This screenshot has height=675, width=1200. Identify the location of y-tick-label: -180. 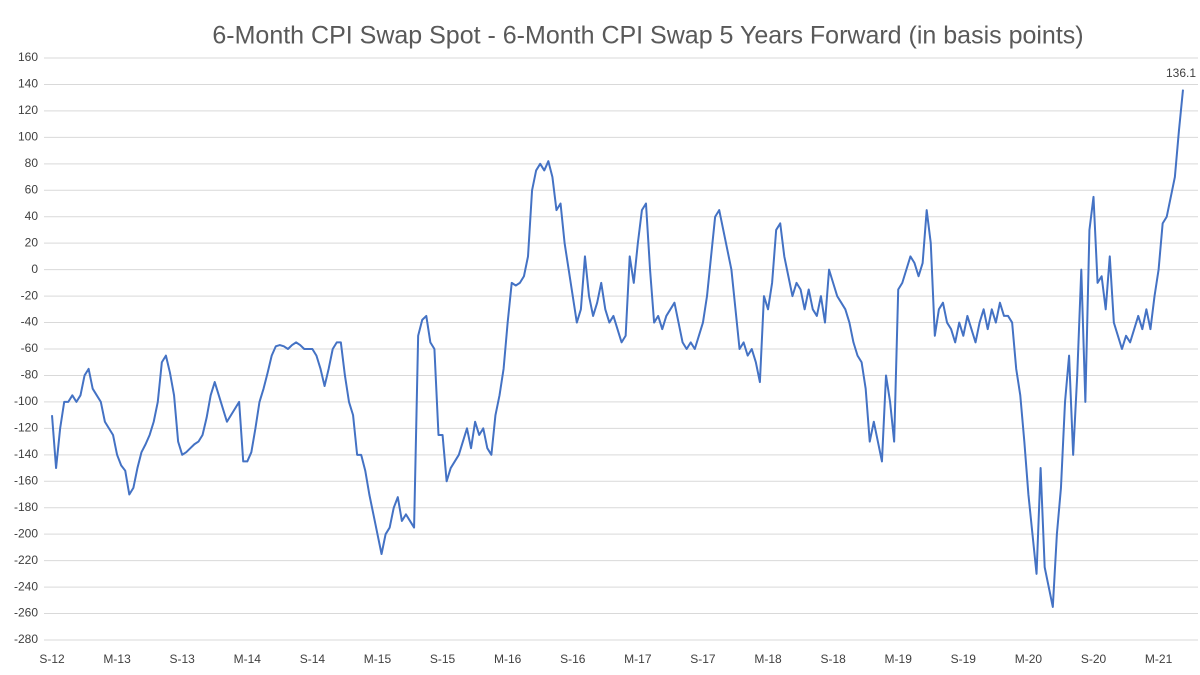
(26, 507).